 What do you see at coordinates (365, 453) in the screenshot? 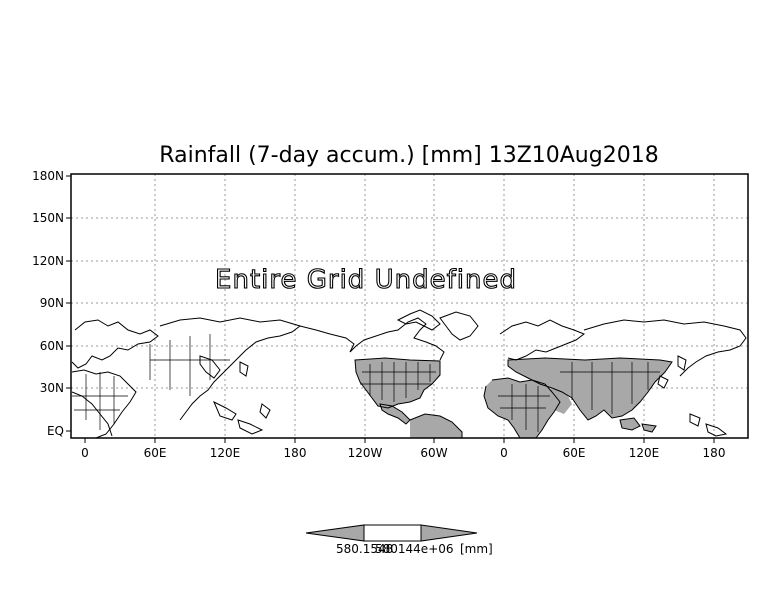
I see `lon-label: 120W` at bounding box center [365, 453].